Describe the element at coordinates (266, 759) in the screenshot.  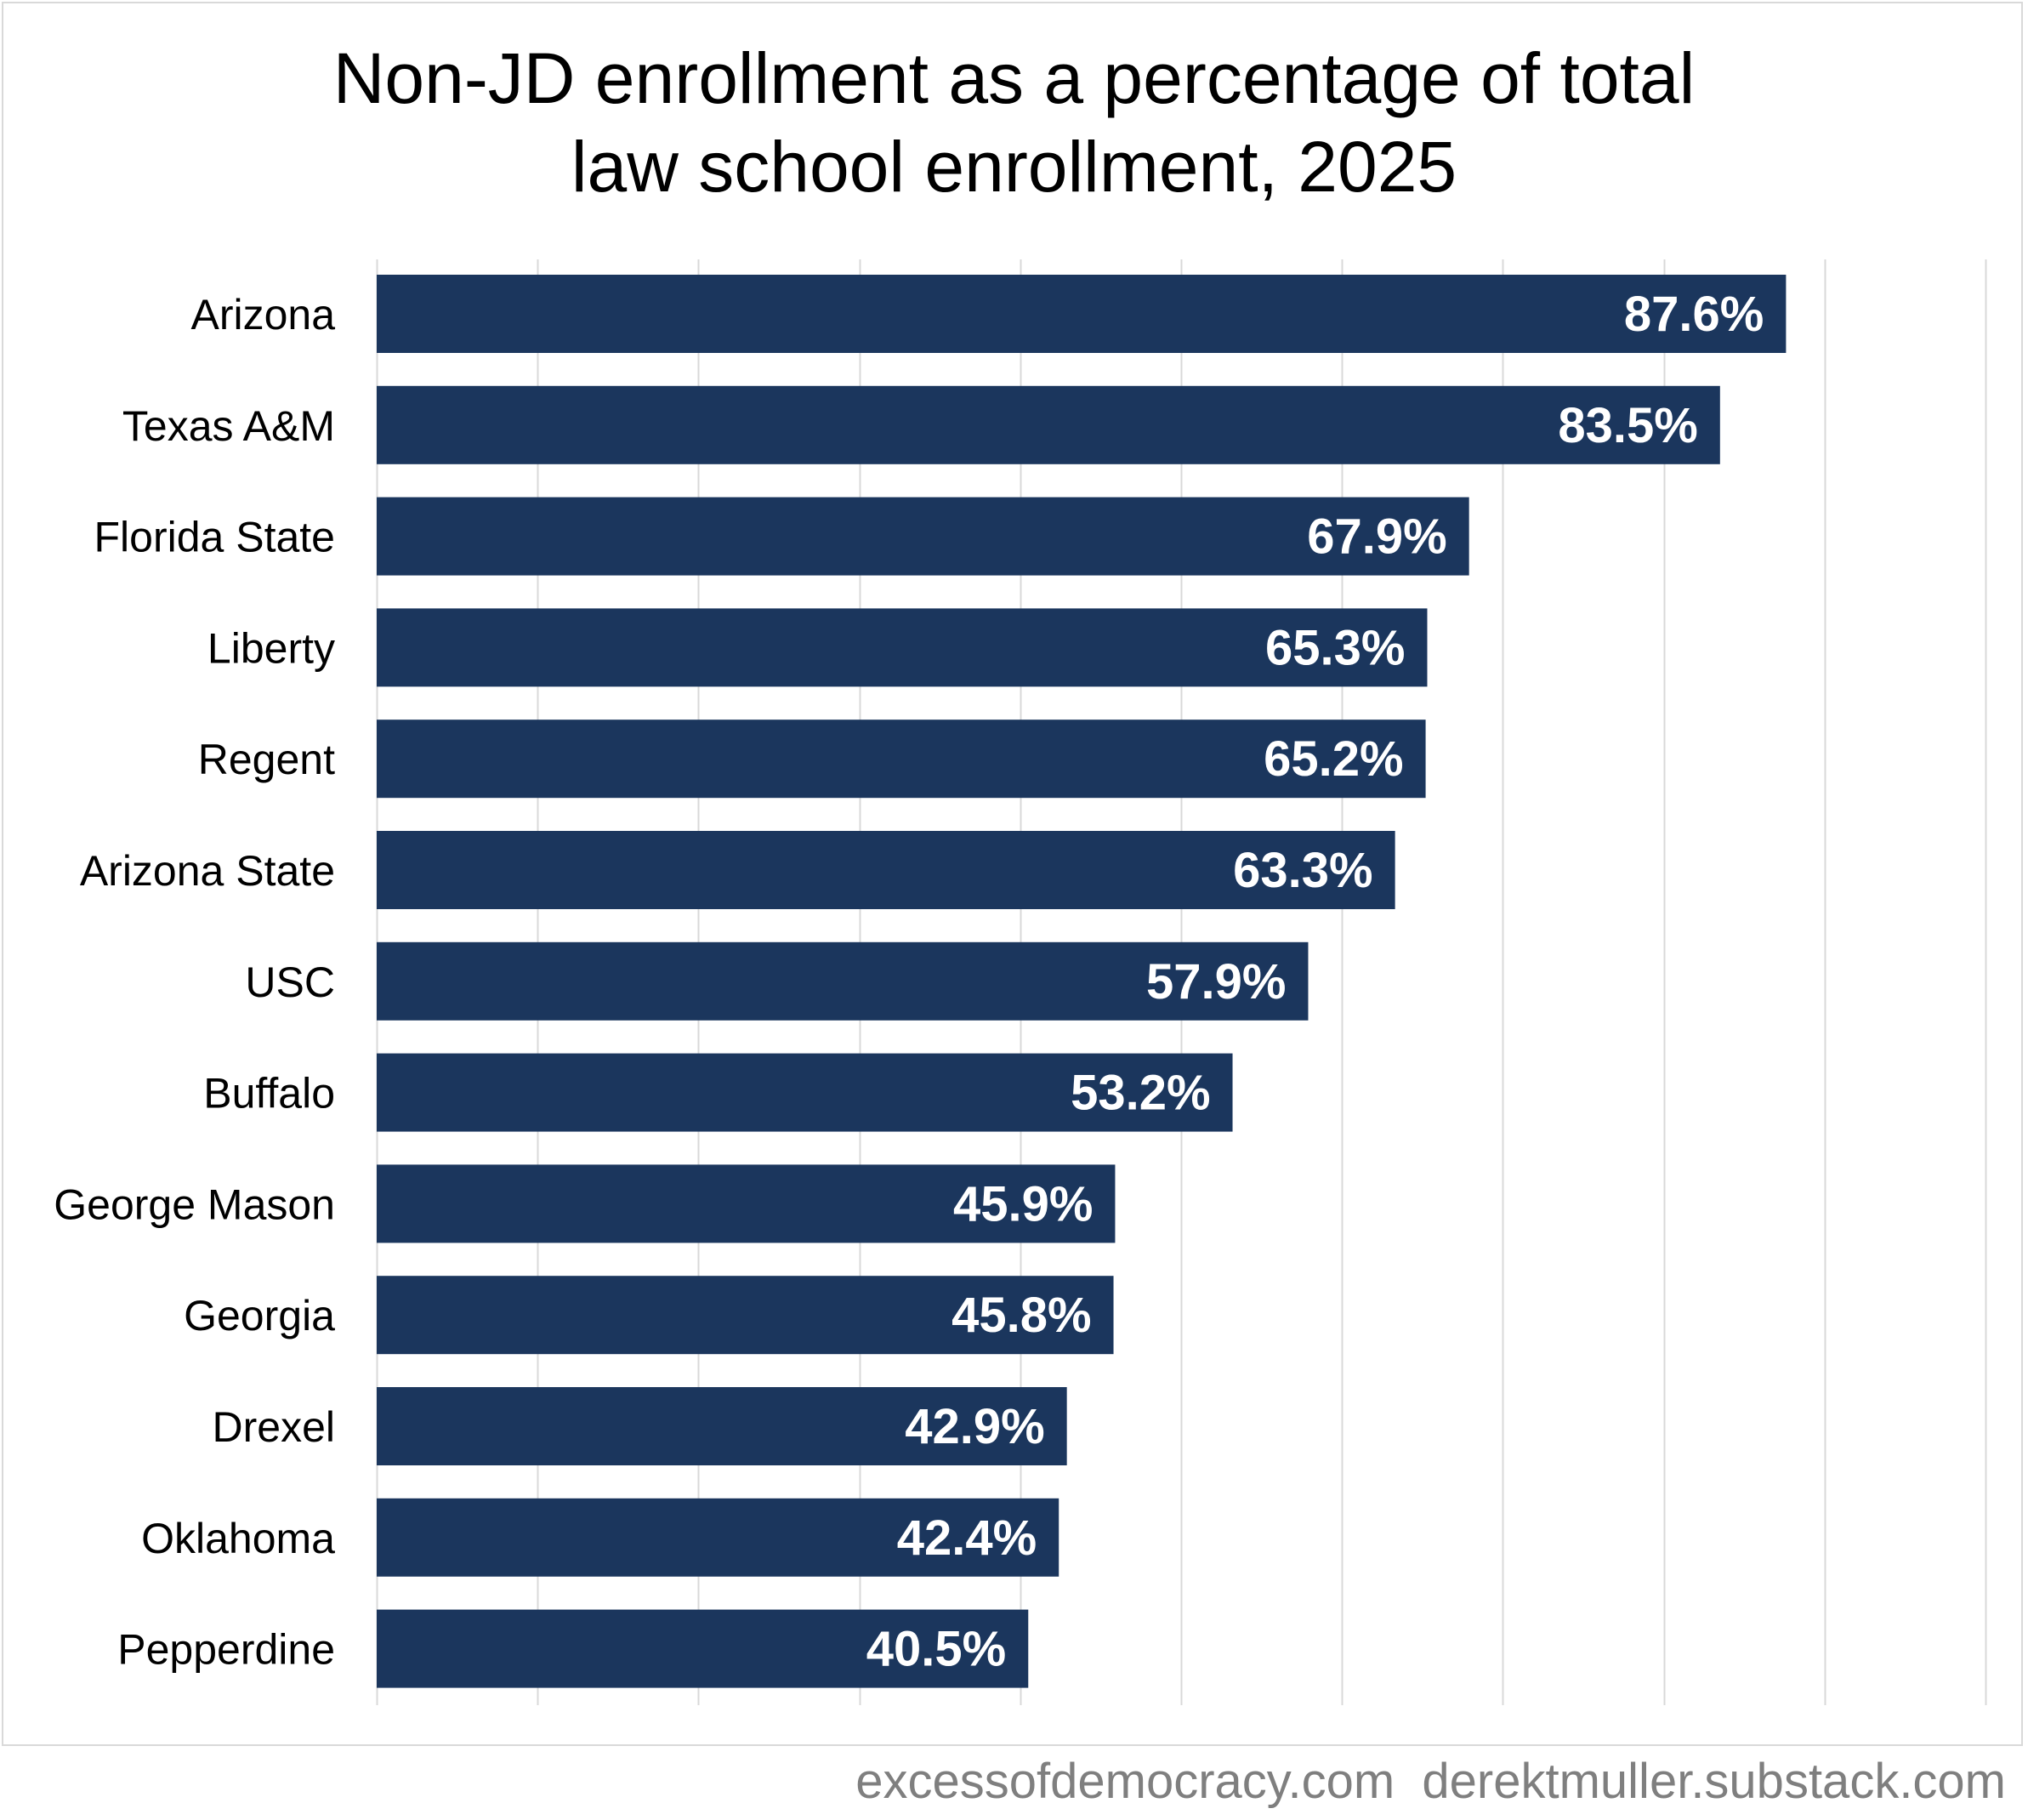
I see `category-label: Regent` at that location.